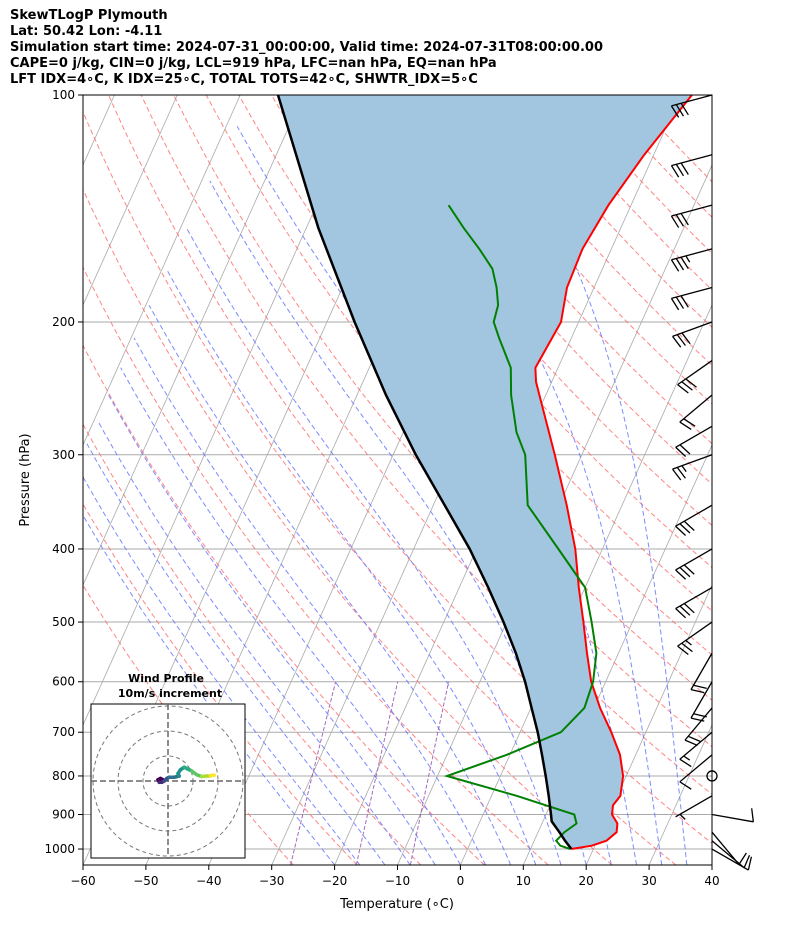  Describe the element at coordinates (82, 881) in the screenshot. I see `x-tick-label: −60` at that location.